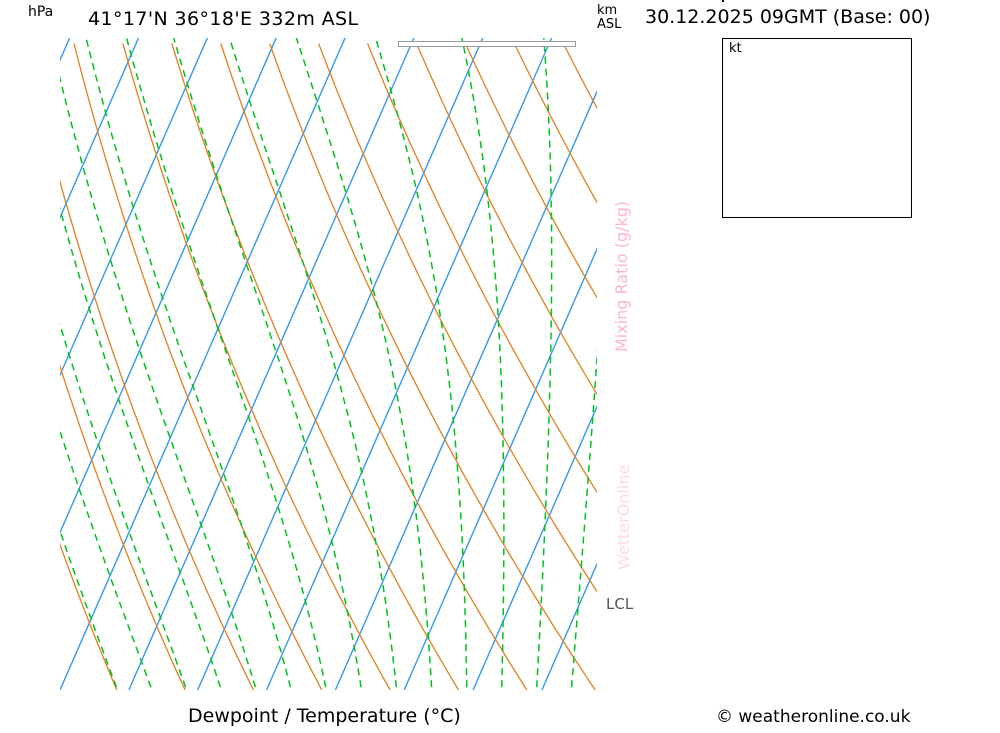 This screenshot has width=1000, height=733. What do you see at coordinates (324, 716) in the screenshot?
I see `x-axis-title: Dewpoint / Temperature (°C)` at bounding box center [324, 716].